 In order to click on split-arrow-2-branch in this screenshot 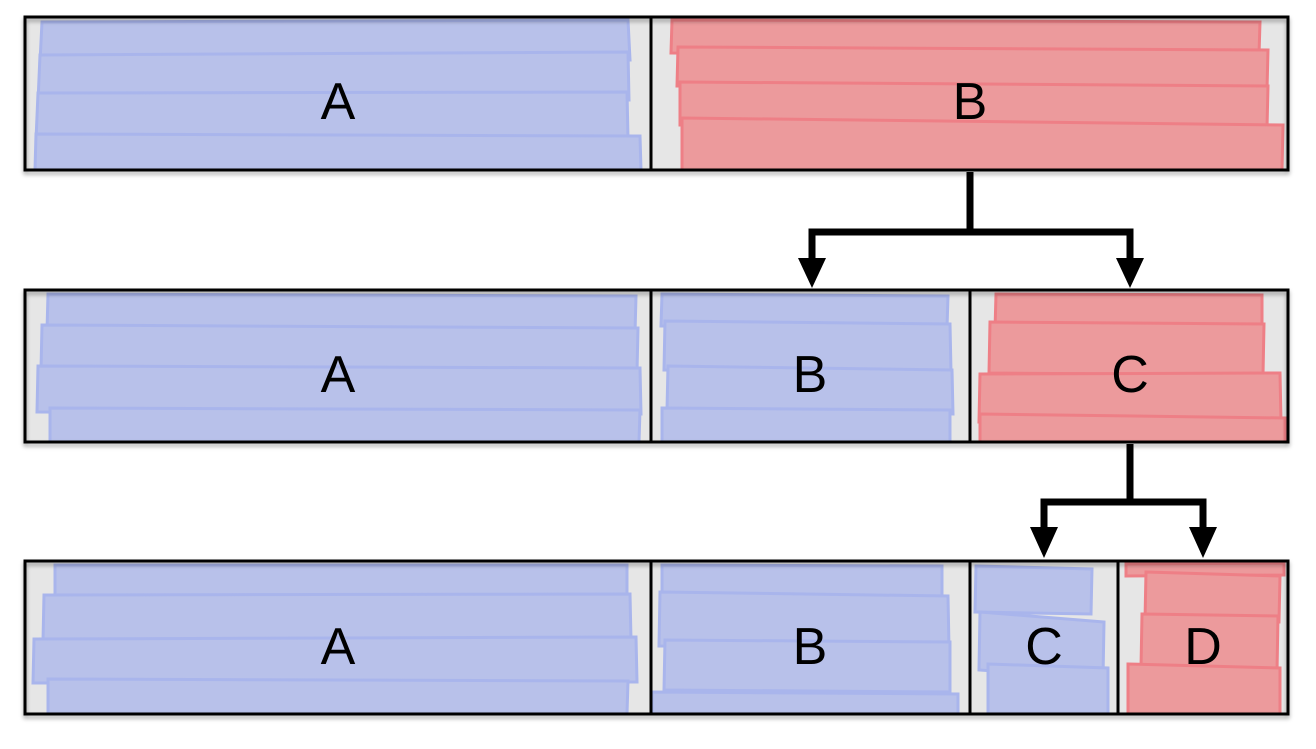, I will do `click(1123, 514)`.